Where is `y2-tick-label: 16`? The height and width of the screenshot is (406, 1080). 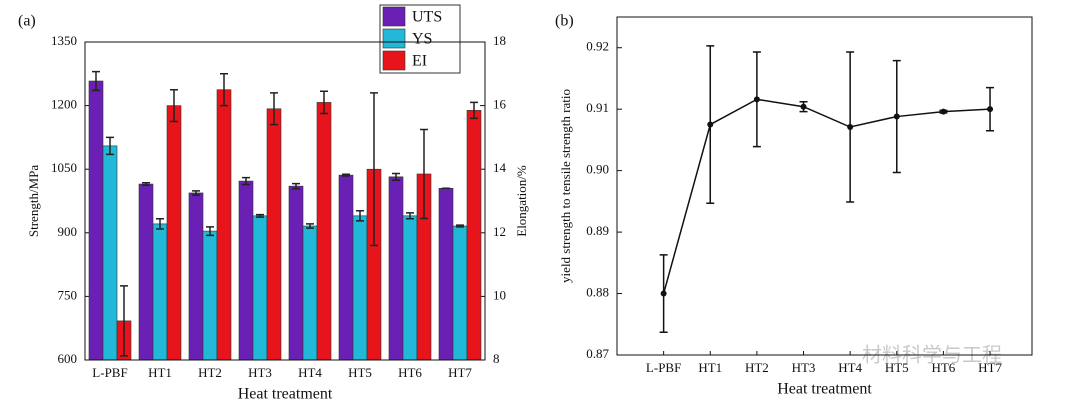
y2-tick-label: 16 is located at coordinates (500, 104).